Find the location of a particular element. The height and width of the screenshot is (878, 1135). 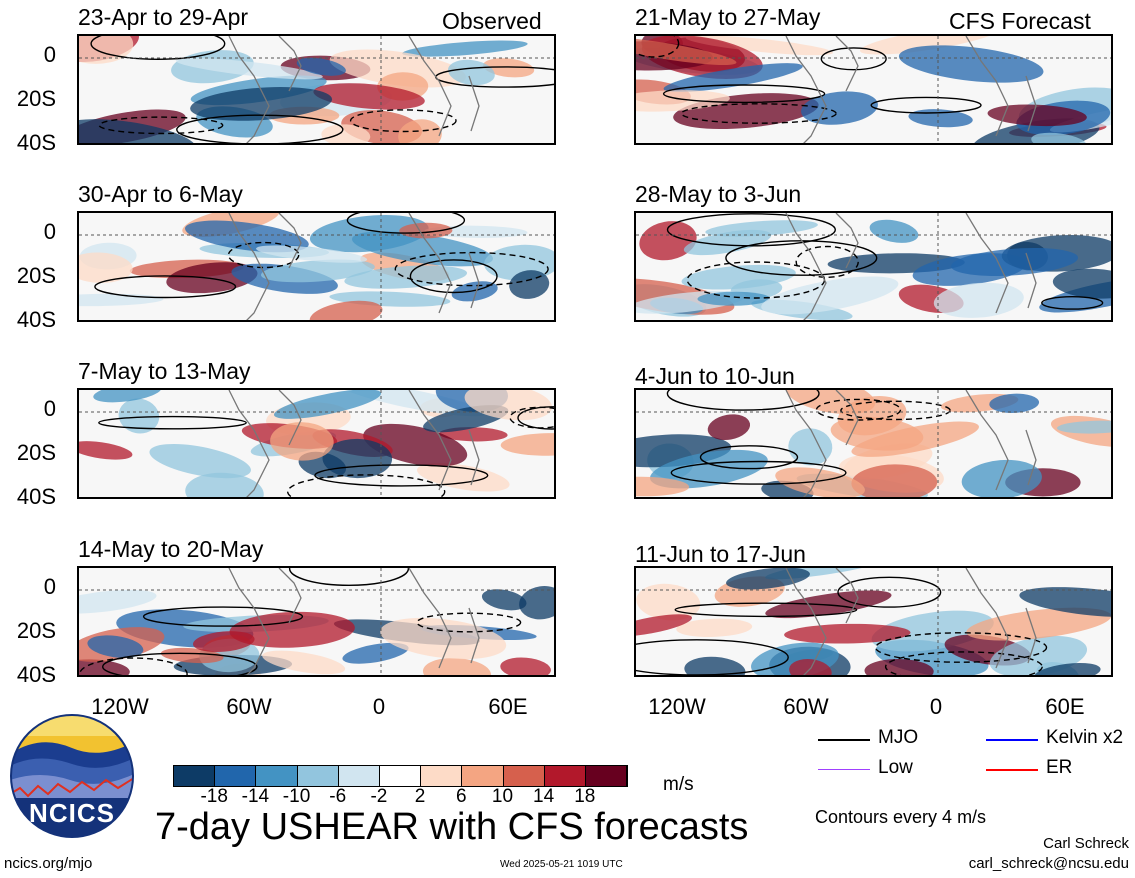

panel-title-obs-2: 30-Apr to 6-May is located at coordinates (160, 194).